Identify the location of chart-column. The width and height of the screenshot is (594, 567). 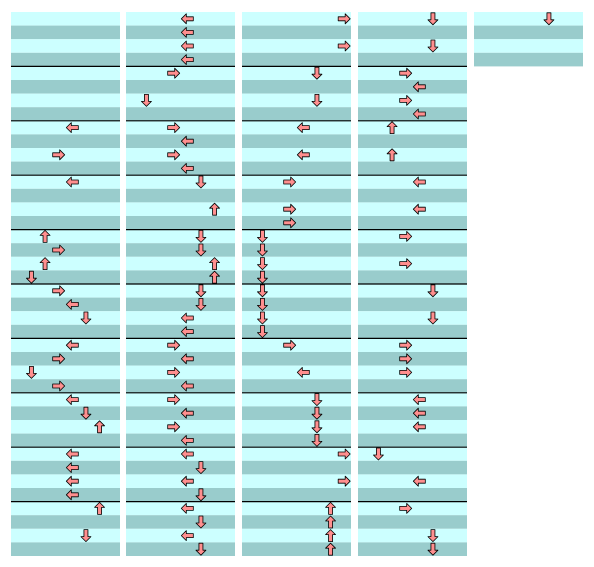
(528, 39).